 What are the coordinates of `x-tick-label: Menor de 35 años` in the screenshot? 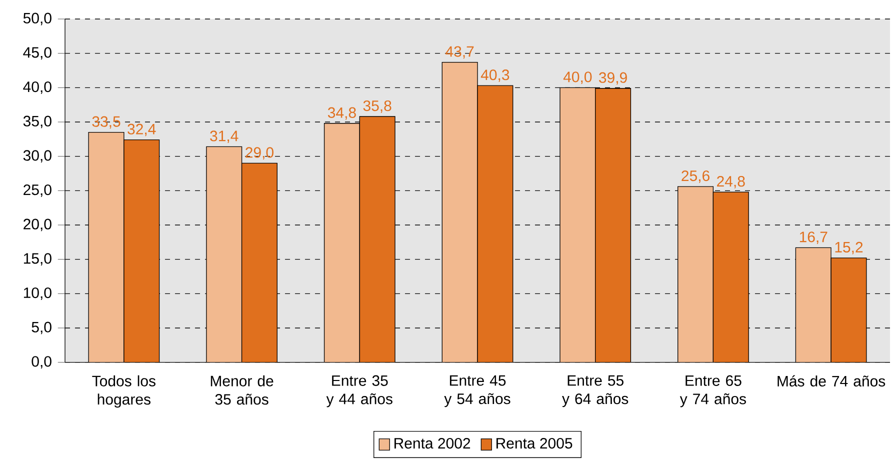 It's located at (242, 390).